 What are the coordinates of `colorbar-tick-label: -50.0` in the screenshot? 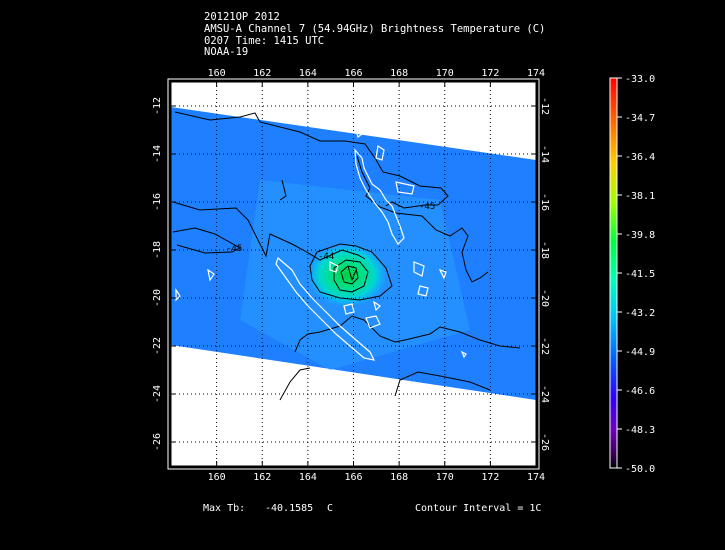 It's located at (640, 469).